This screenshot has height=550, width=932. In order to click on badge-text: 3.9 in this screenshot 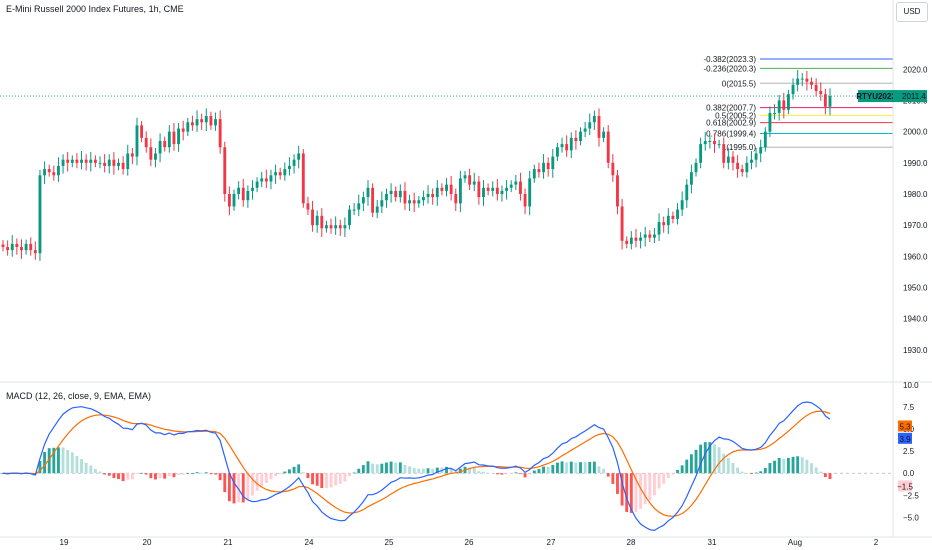, I will do `click(905, 439)`.